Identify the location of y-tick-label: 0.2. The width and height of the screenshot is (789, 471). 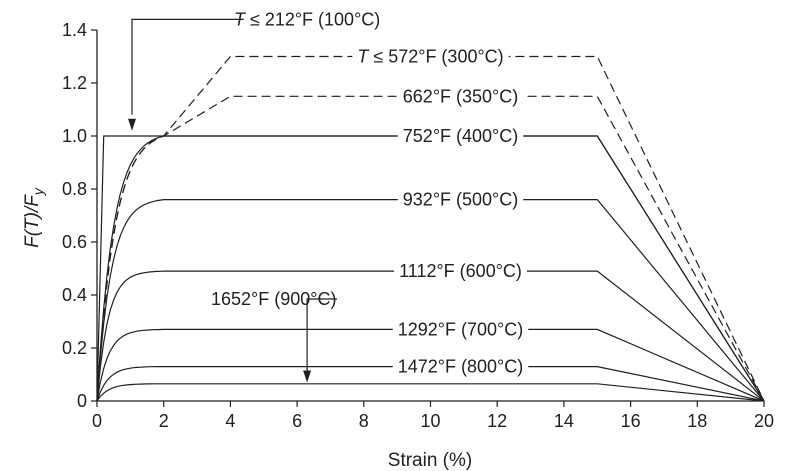
(74, 348).